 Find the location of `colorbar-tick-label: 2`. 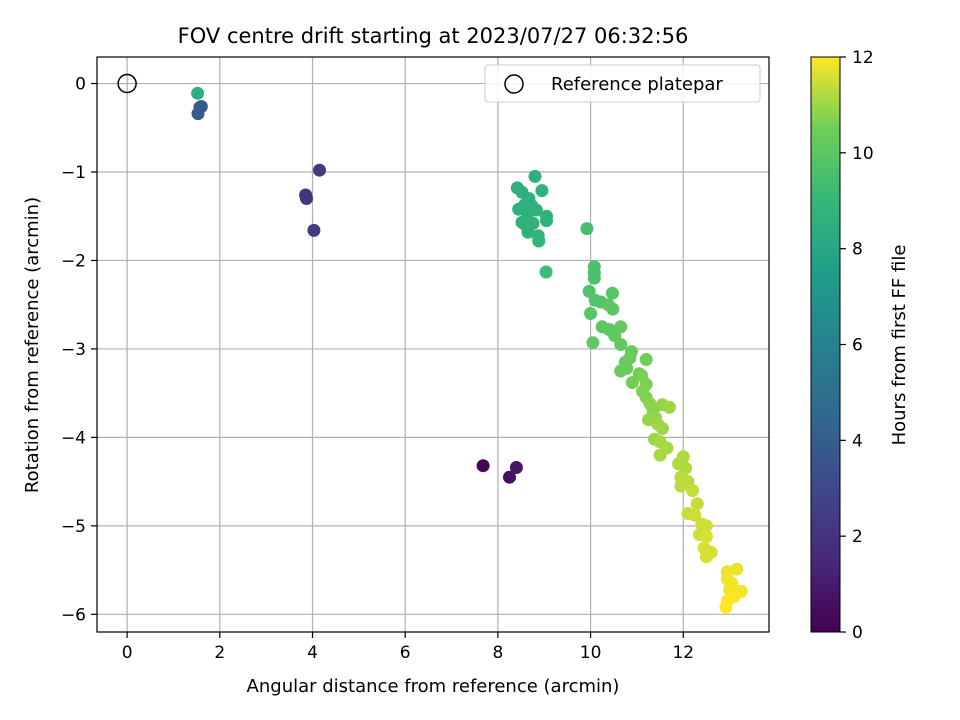

colorbar-tick-label: 2 is located at coordinates (857, 537).